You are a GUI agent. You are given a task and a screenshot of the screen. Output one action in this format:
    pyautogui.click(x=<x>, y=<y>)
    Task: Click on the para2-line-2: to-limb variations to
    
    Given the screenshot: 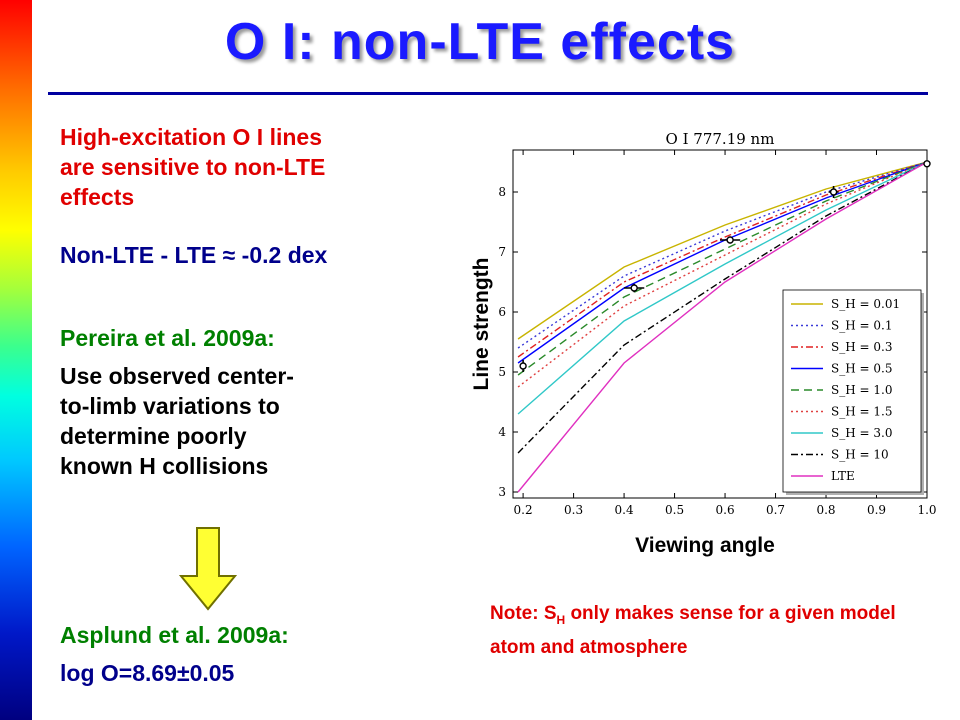 What is the action you would take?
    pyautogui.click(x=170, y=406)
    